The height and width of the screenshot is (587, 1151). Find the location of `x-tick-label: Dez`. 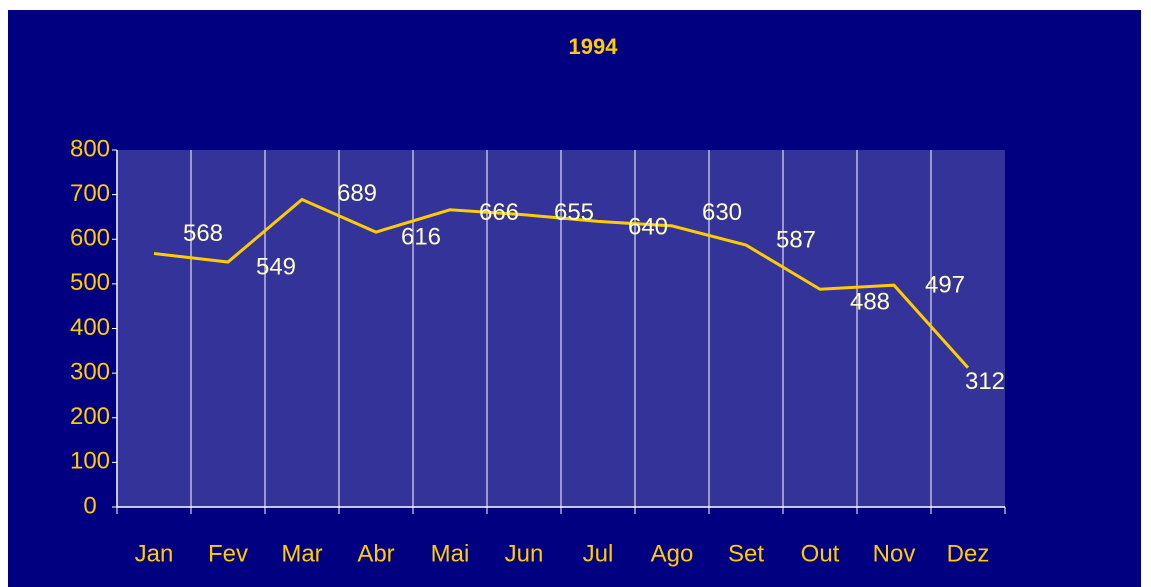

x-tick-label: Dez is located at coordinates (968, 553).